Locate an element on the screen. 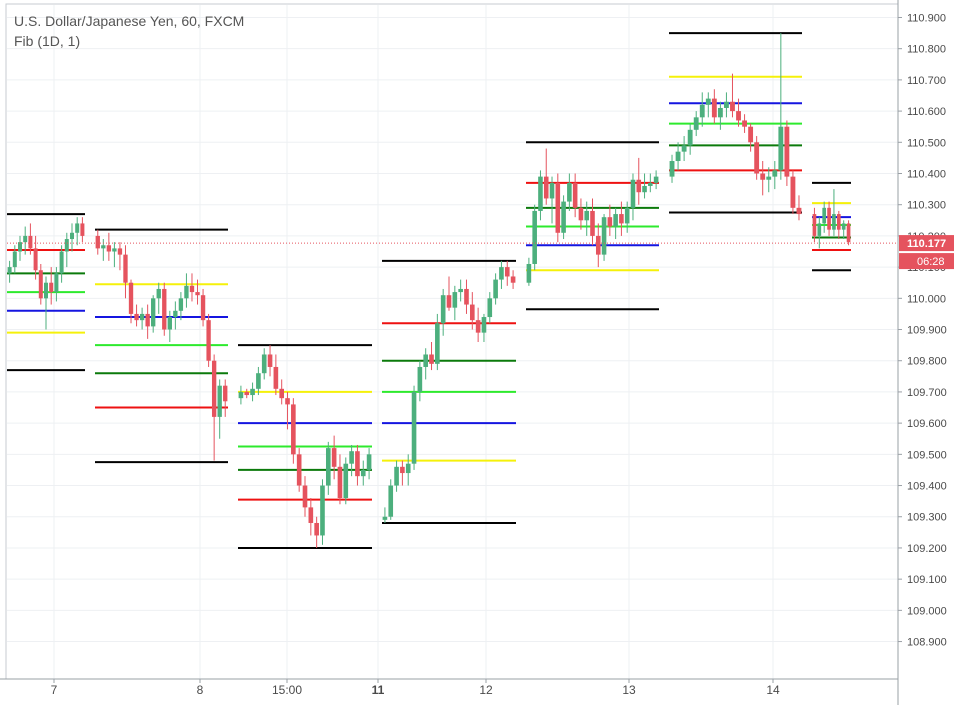 This screenshot has height=705, width=958. price-tick-label: 109.100 is located at coordinates (927, 580).